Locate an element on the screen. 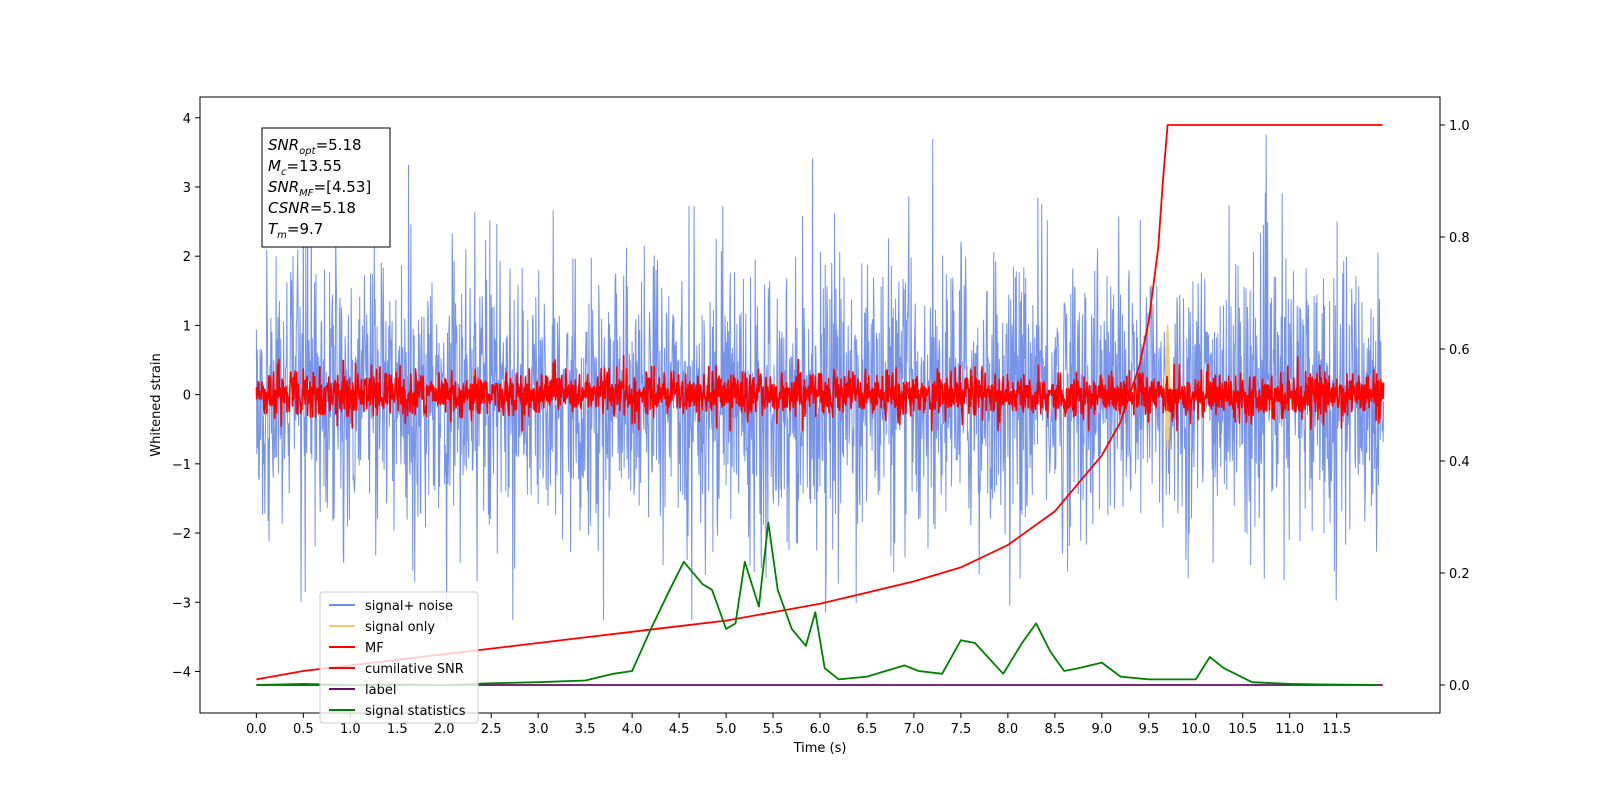 Image resolution: width=1600 pixels, height=800 pixels. y-tick-label: 1 is located at coordinates (187, 326).